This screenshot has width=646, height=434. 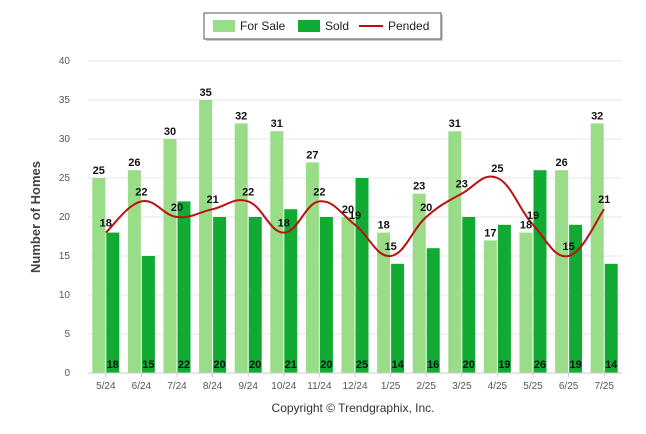 I want to click on legend: For Sale Sold Pended, so click(x=323, y=26).